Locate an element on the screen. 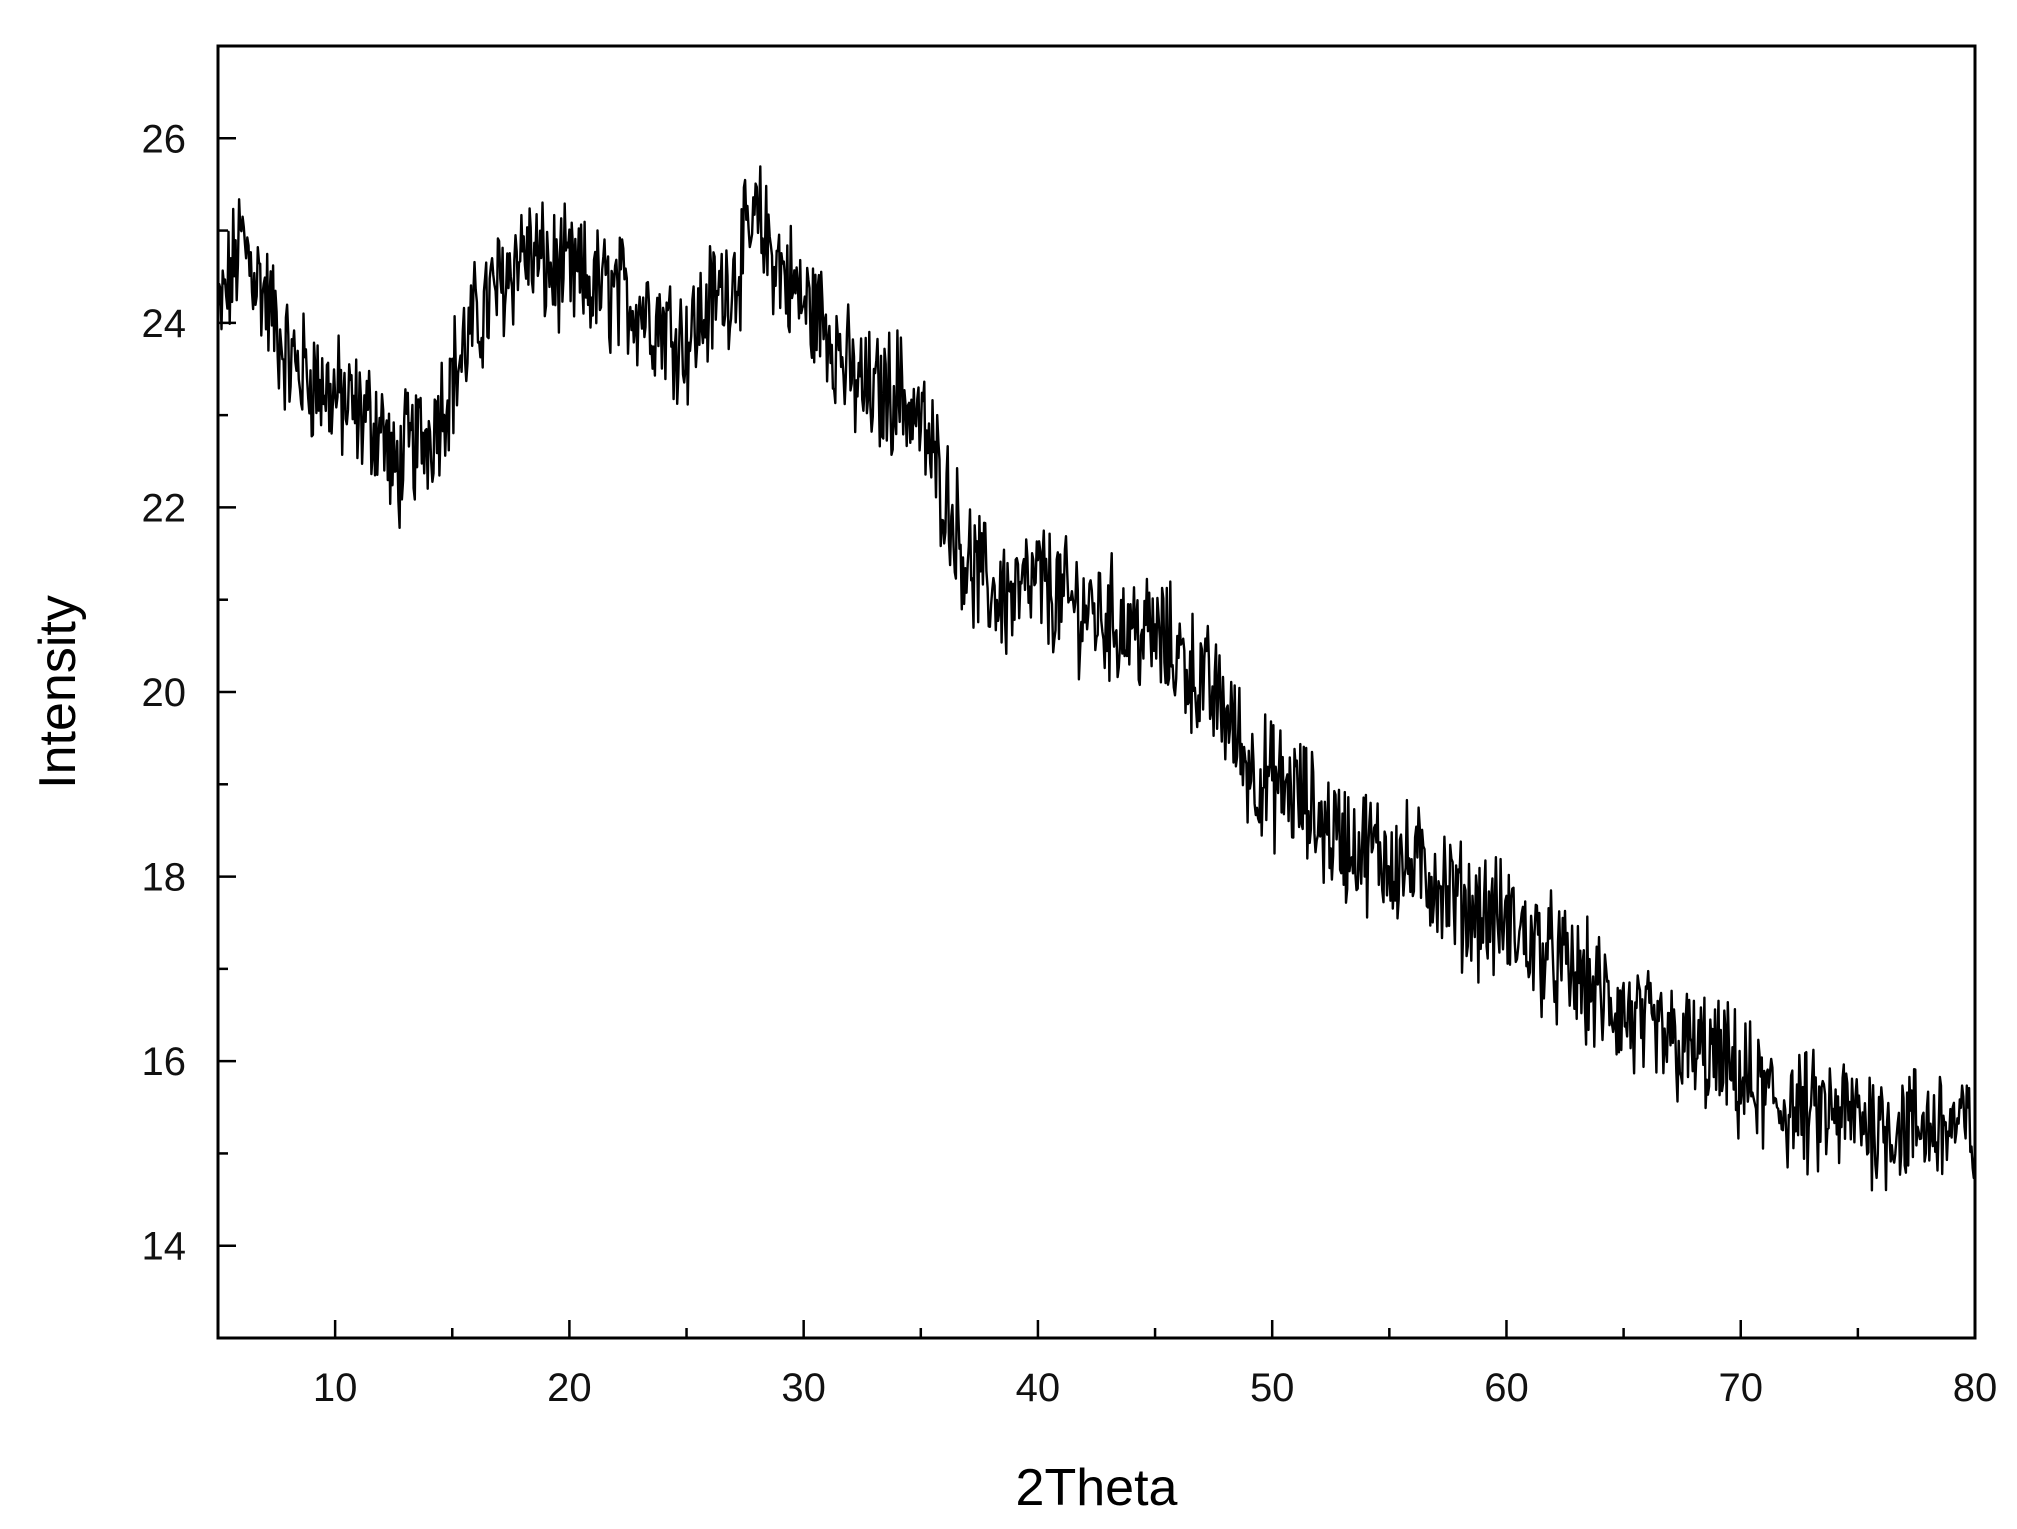 The height and width of the screenshot is (1529, 2017). y-tick-label: 24 is located at coordinates (164, 324).